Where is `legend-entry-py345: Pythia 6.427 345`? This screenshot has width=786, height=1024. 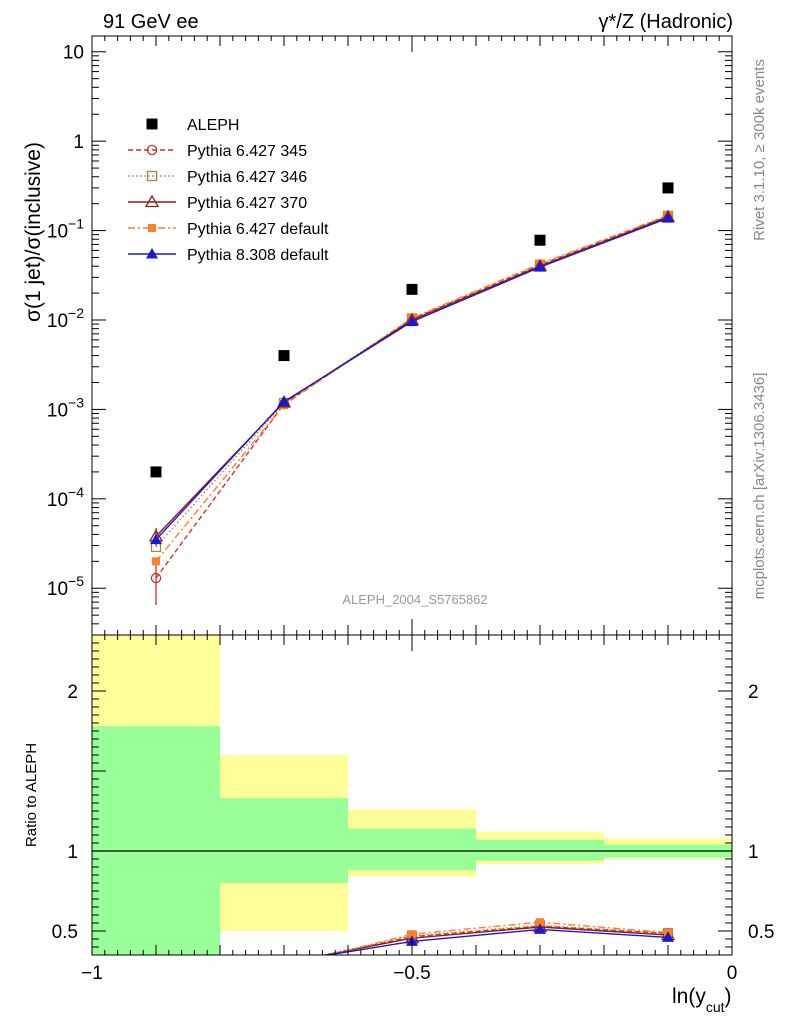 legend-entry-py345: Pythia 6.427 345 is located at coordinates (217, 151).